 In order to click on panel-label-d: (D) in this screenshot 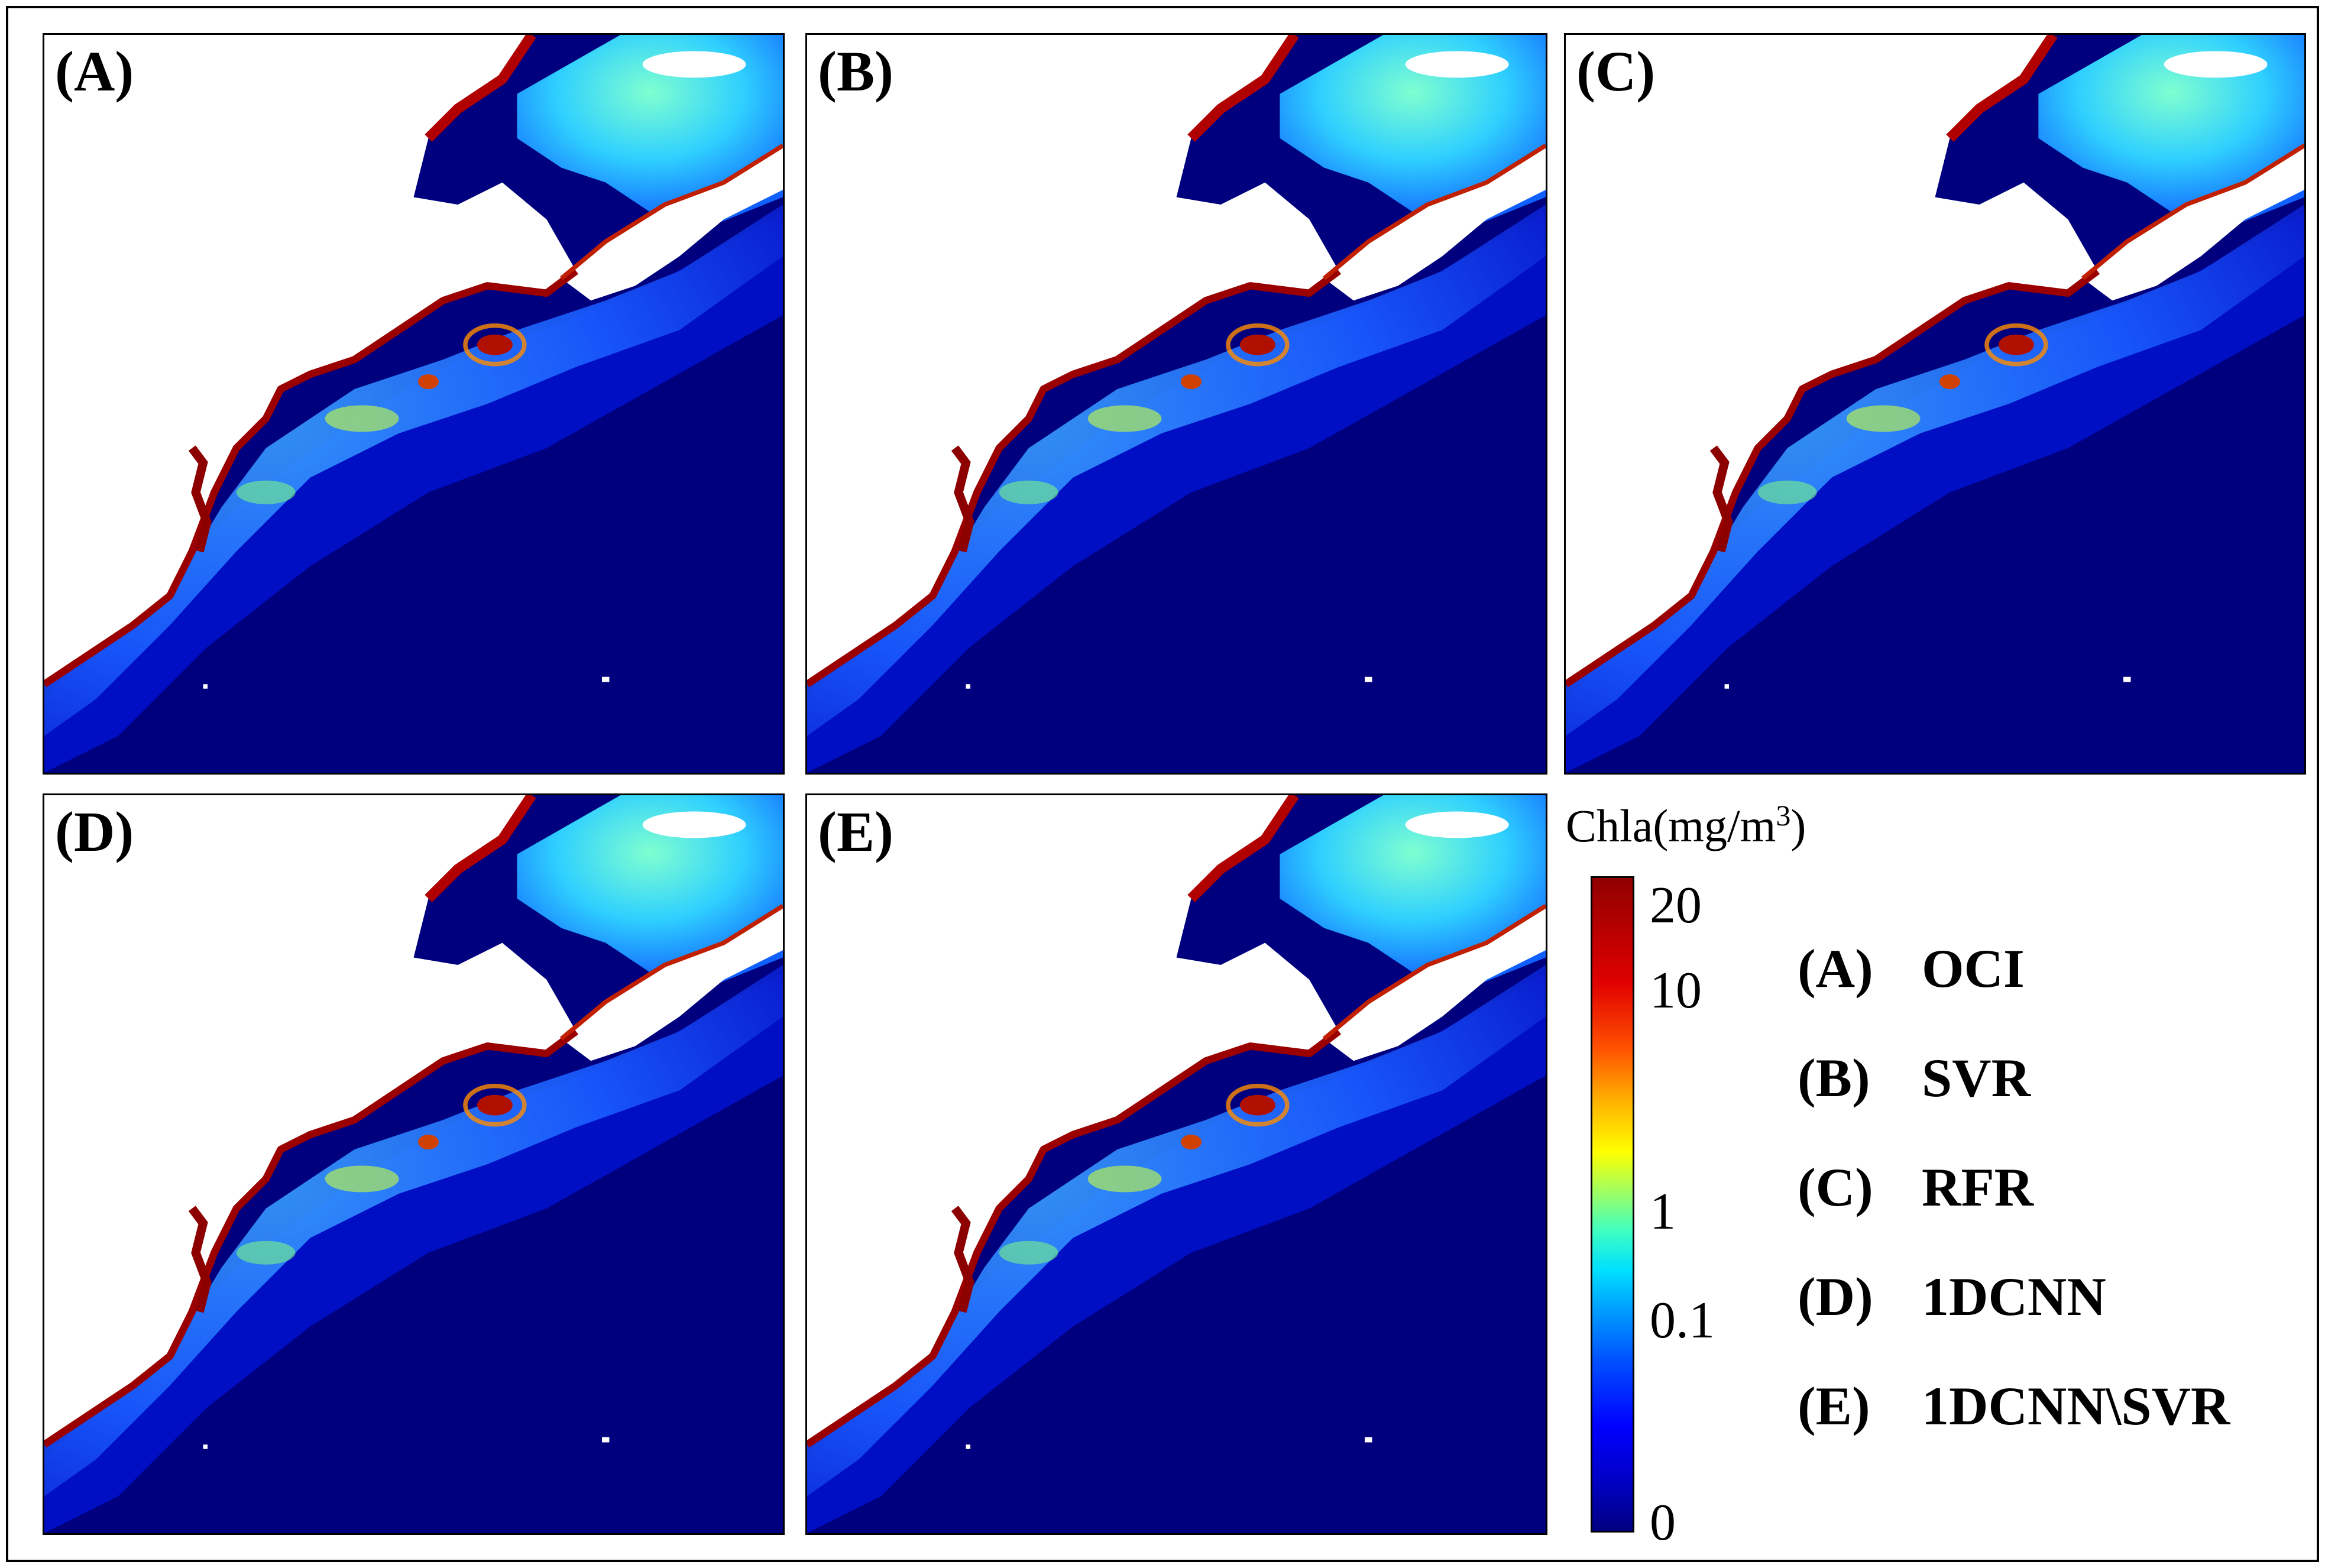, I will do `click(94, 831)`.